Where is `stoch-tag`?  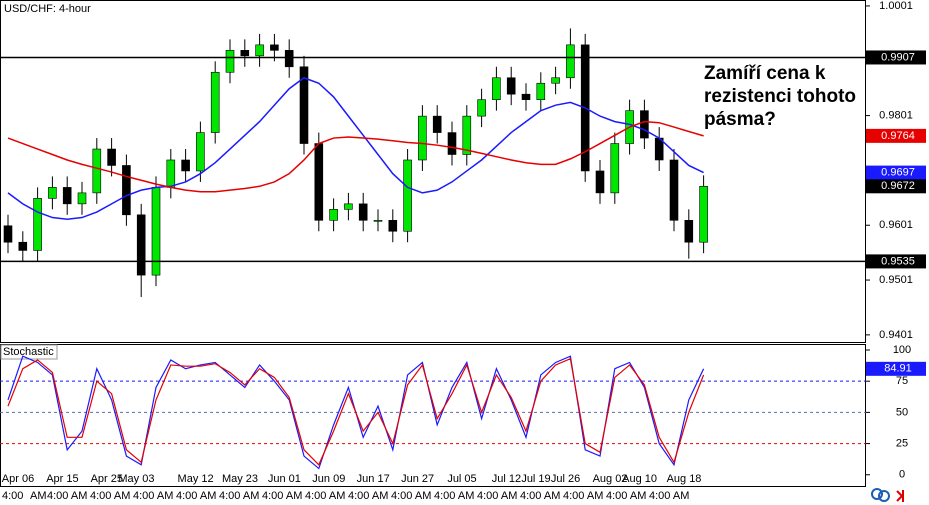 stoch-tag is located at coordinates (896, 368).